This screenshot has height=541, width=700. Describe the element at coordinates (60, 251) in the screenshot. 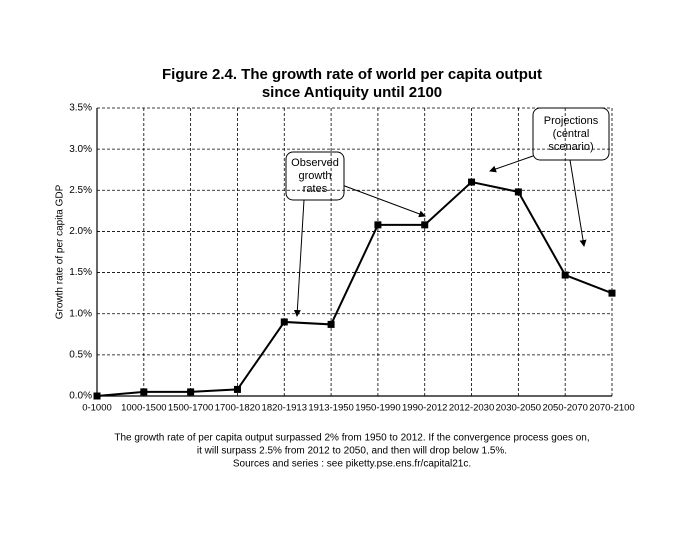

I see `y-axis-label: Growth rate of per capita GDP` at that location.